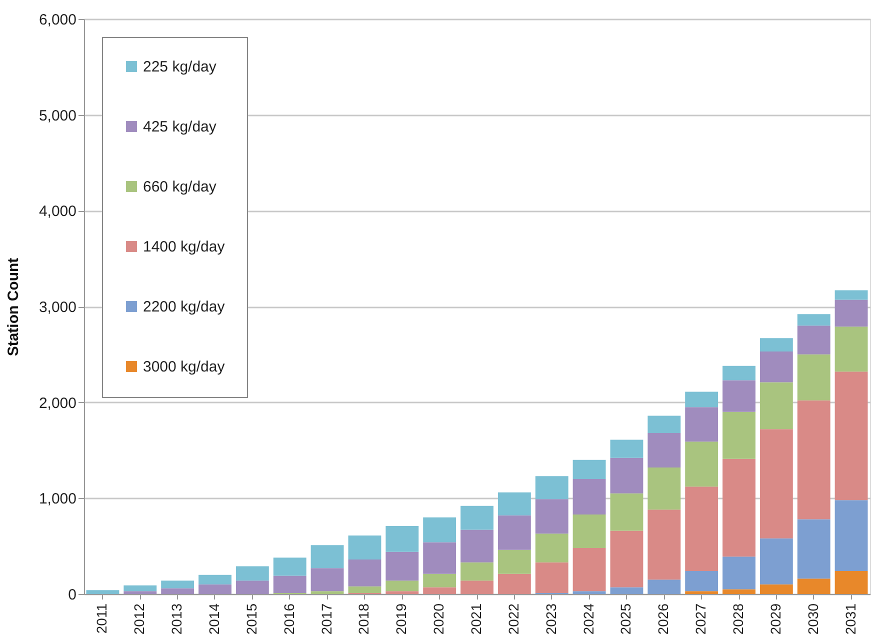  I want to click on x-tick-label: 2021, so click(476, 619).